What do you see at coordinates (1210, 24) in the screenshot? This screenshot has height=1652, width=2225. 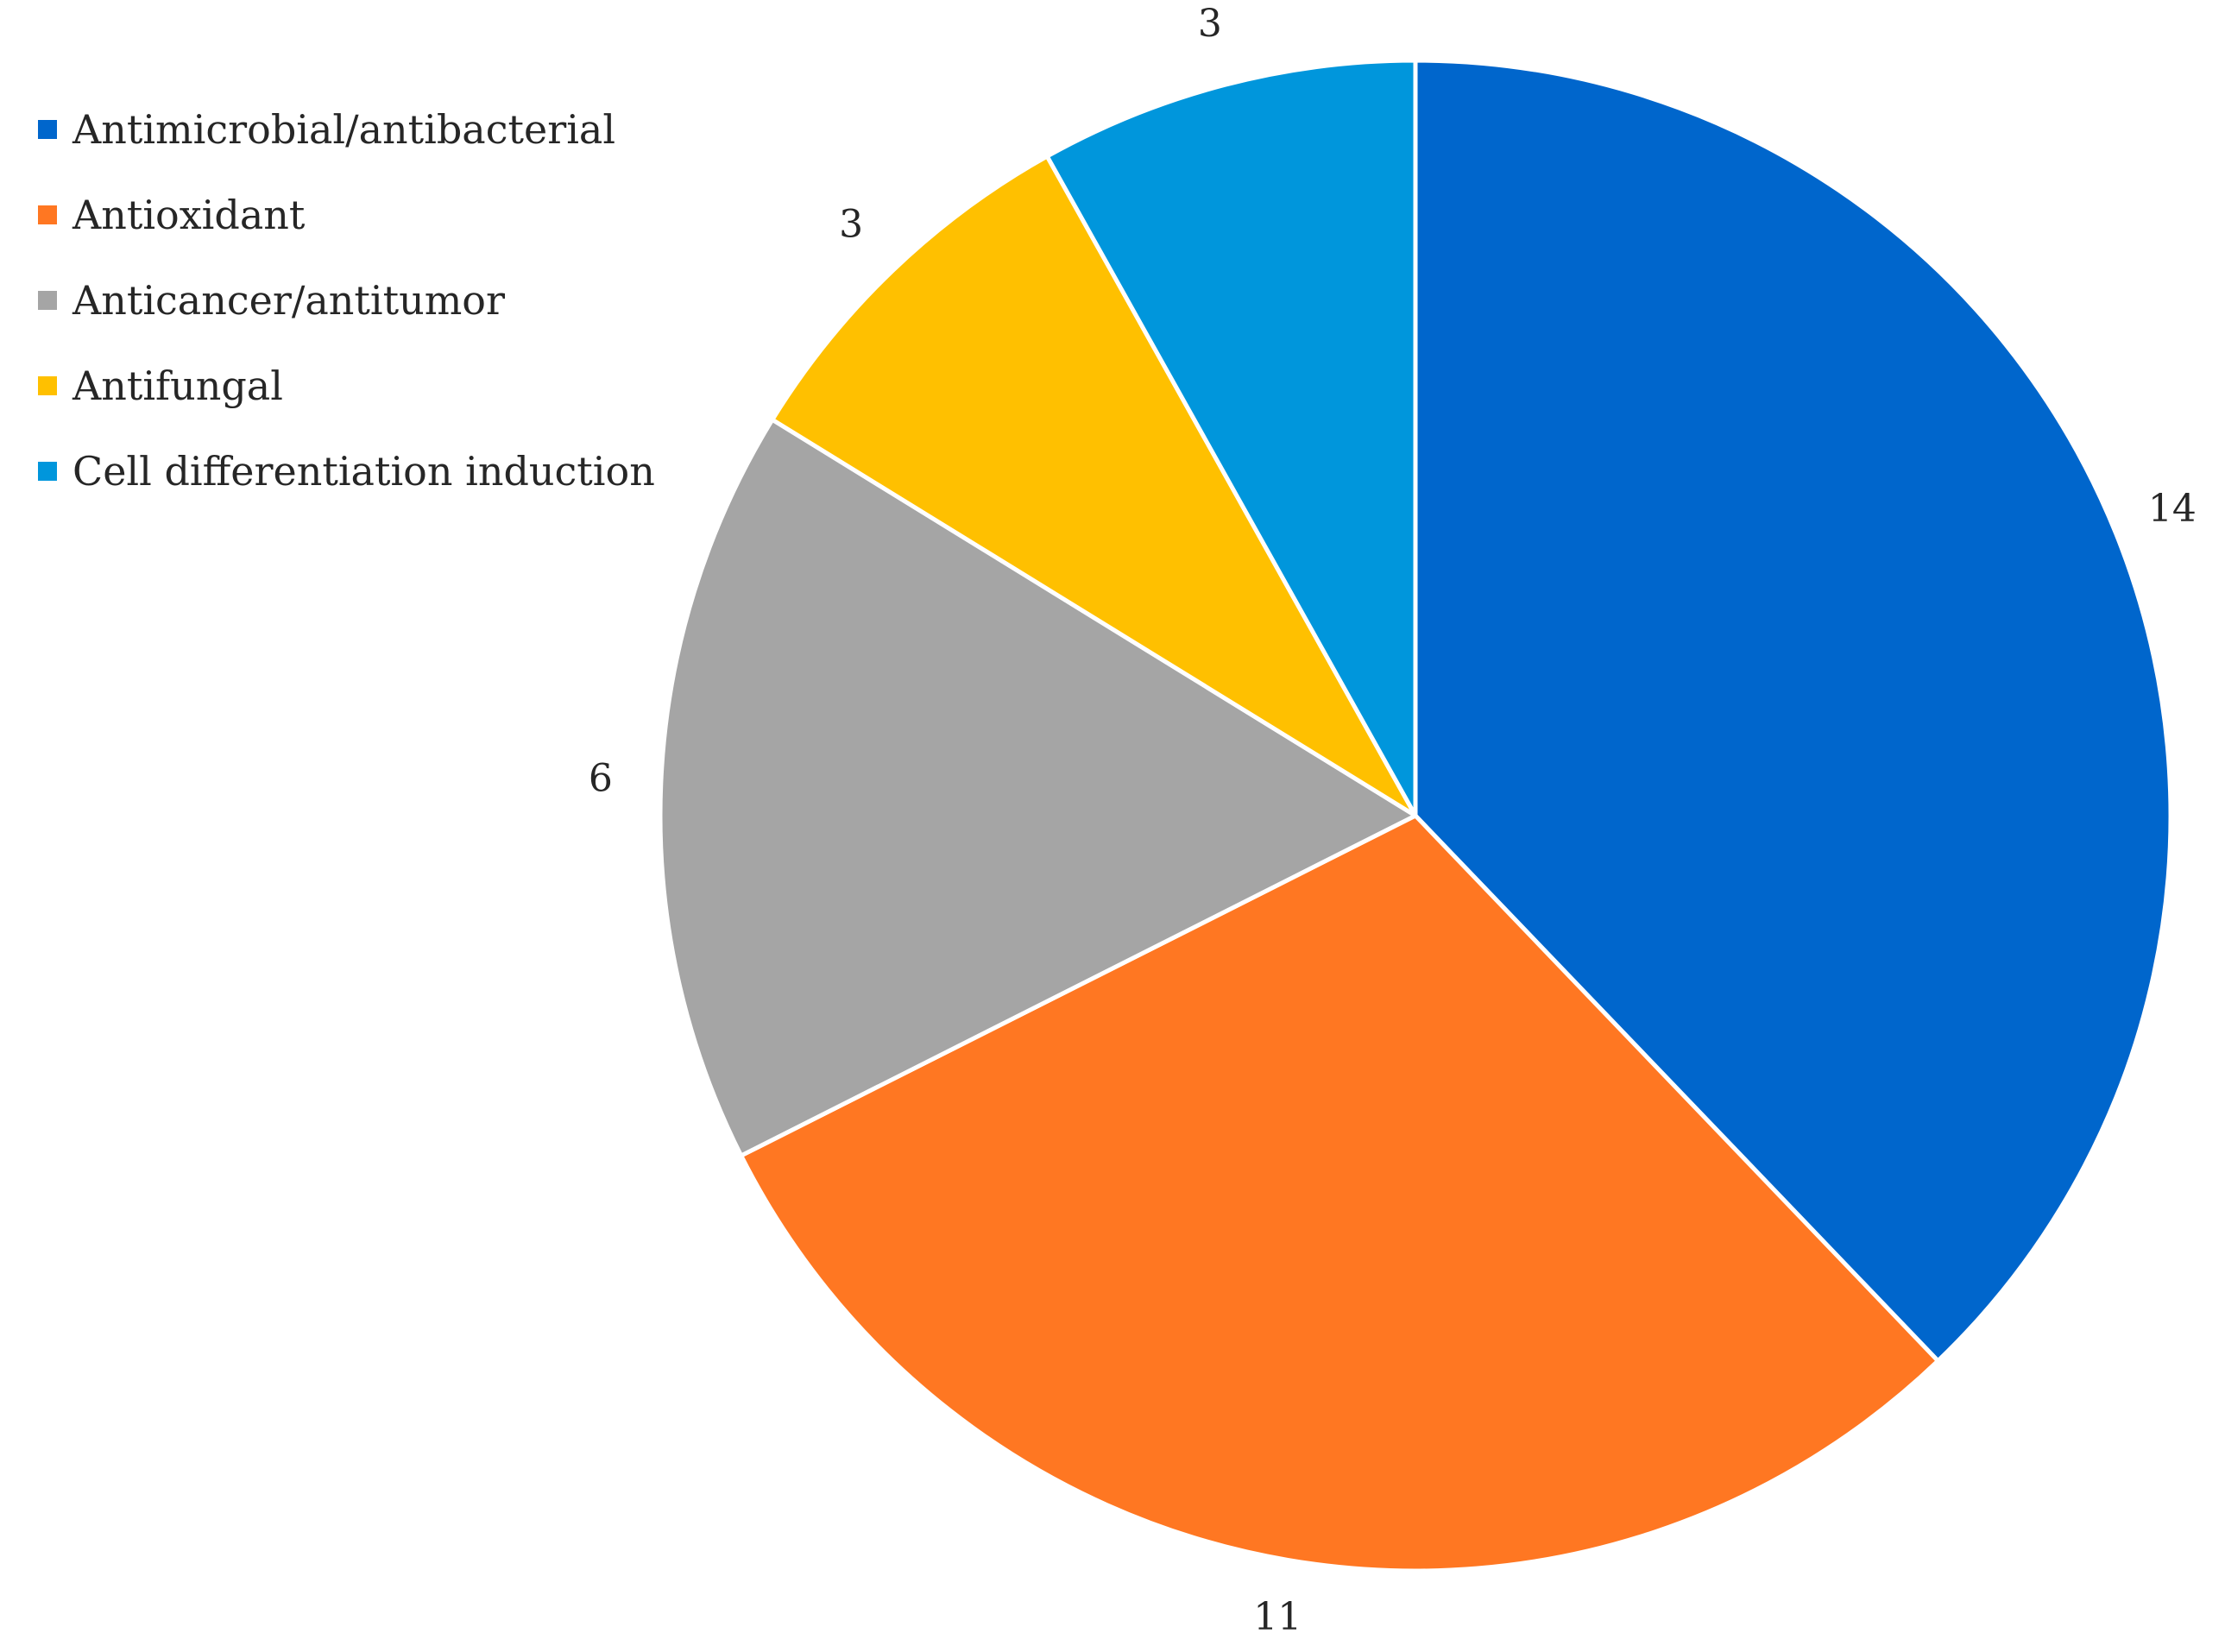 I see `value-label-cell-differentiation: 3` at bounding box center [1210, 24].